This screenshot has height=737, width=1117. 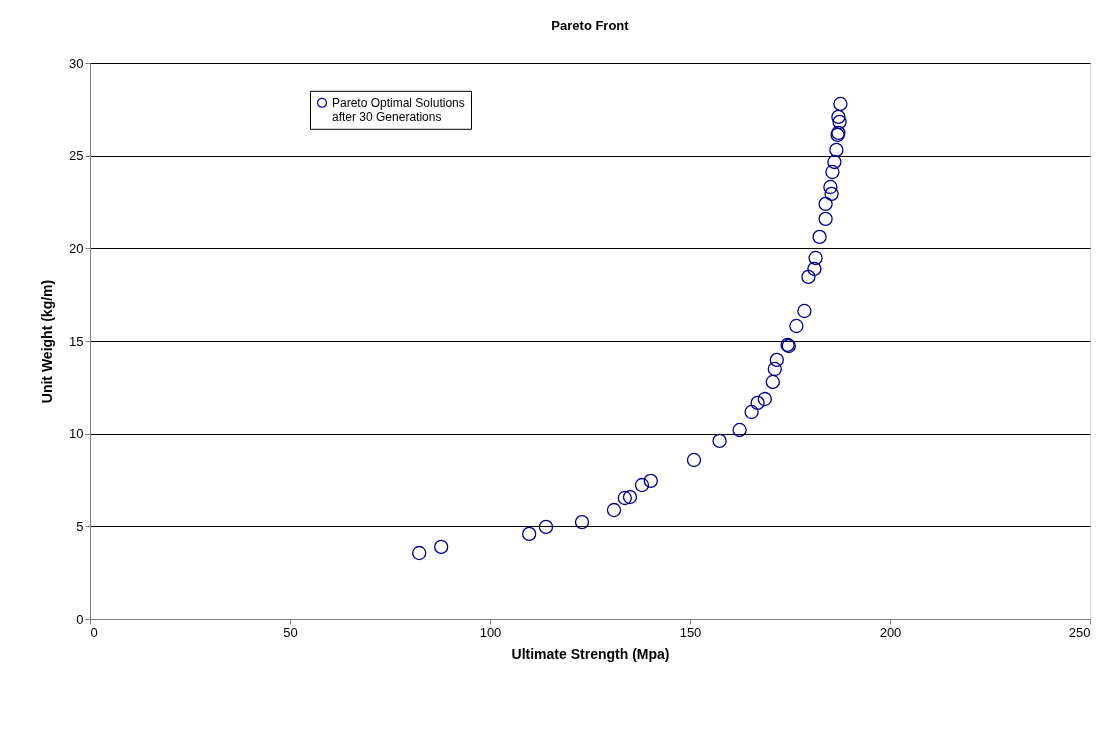 What do you see at coordinates (398, 109) in the screenshot?
I see `legend-label: Pareto Optimal Solutions after 30 Generations` at bounding box center [398, 109].